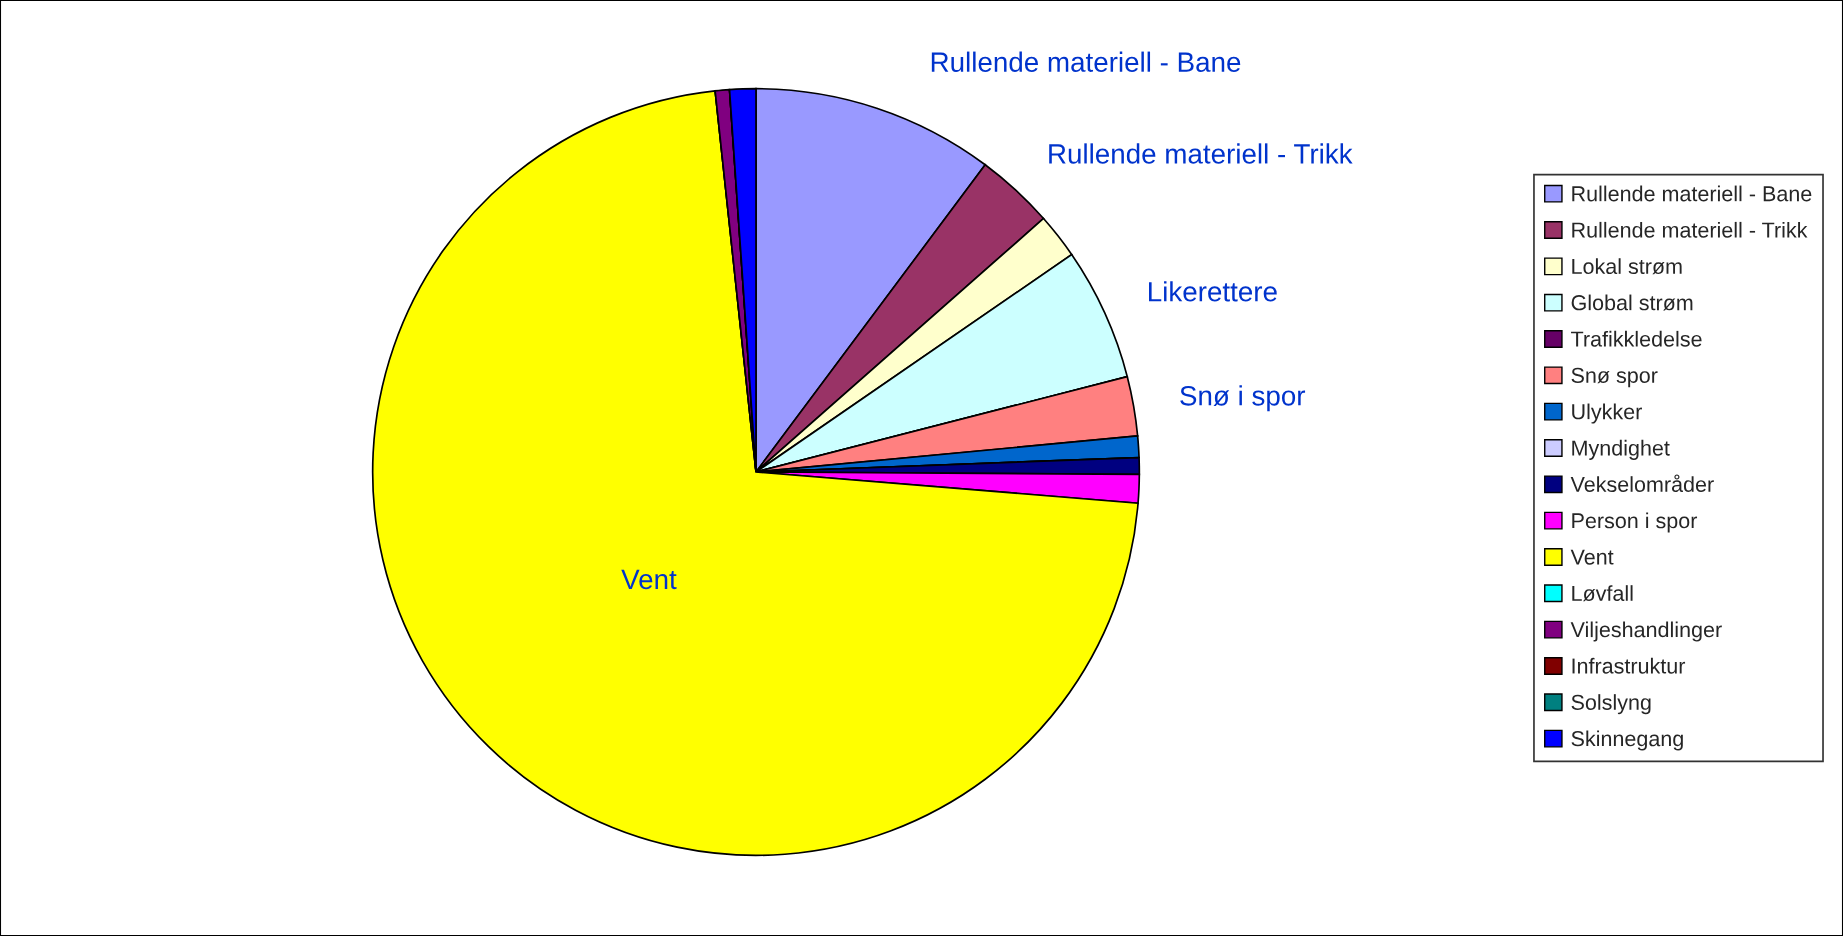  What do you see at coordinates (1201, 153) in the screenshot?
I see `slice-label: Rullende materiell - Trikk` at bounding box center [1201, 153].